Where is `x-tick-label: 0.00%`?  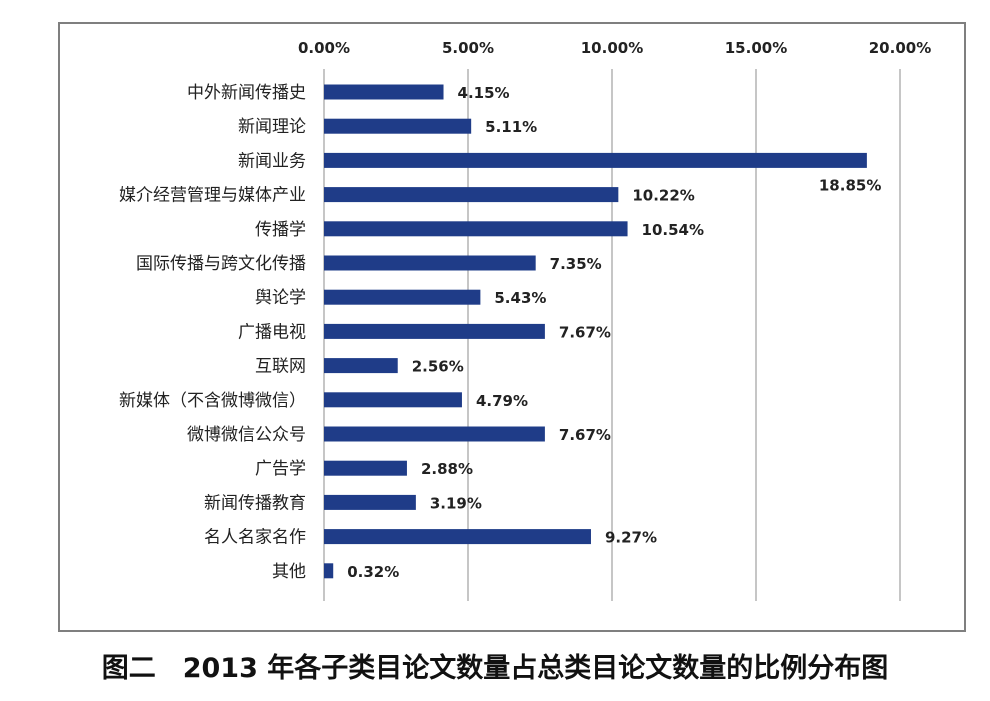
x-tick-label: 0.00% is located at coordinates (324, 48).